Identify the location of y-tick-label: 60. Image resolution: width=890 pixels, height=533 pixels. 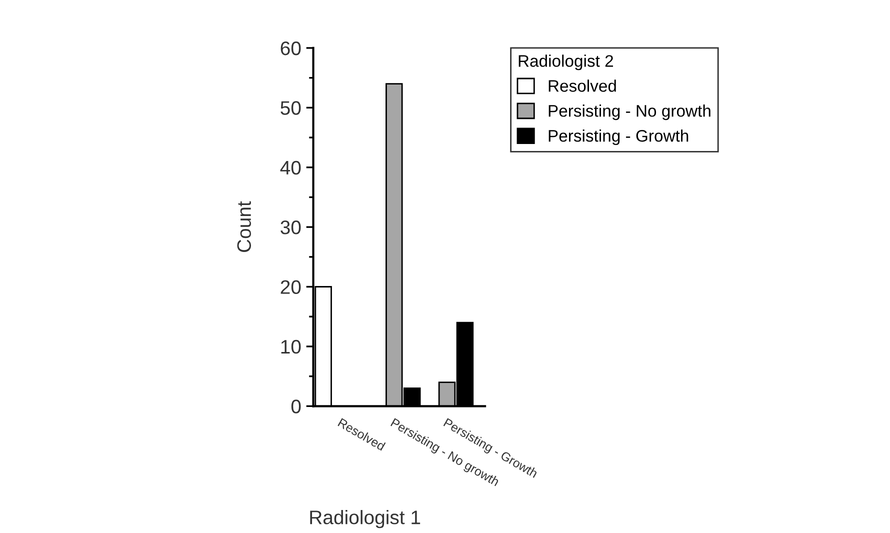
(290, 48).